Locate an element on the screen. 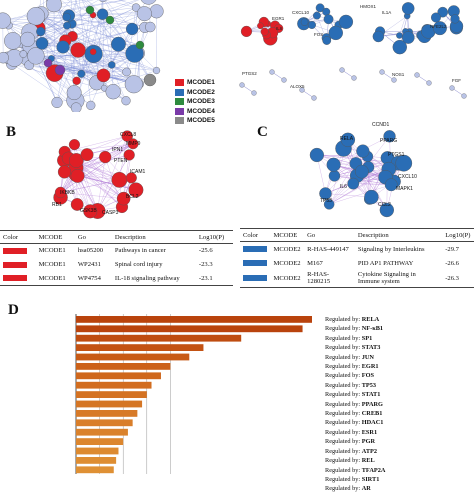 The height and width of the screenshot is (494, 474). node-label: HMOX1 is located at coordinates (368, 6).